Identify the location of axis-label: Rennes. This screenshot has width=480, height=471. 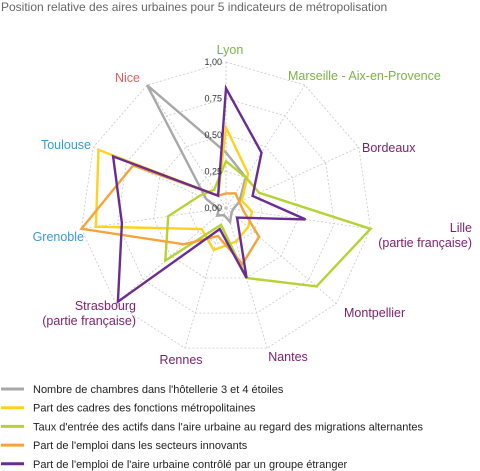
(180, 360).